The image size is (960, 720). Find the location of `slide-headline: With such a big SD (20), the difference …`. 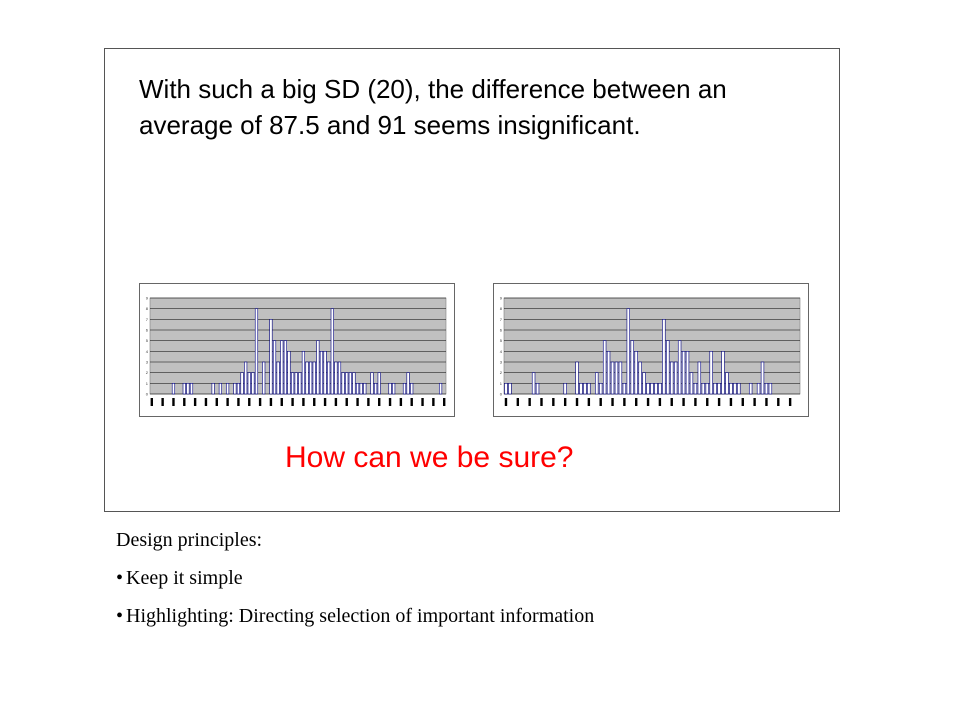

slide-headline: With such a big SD (20), the difference … is located at coordinates (433, 107).